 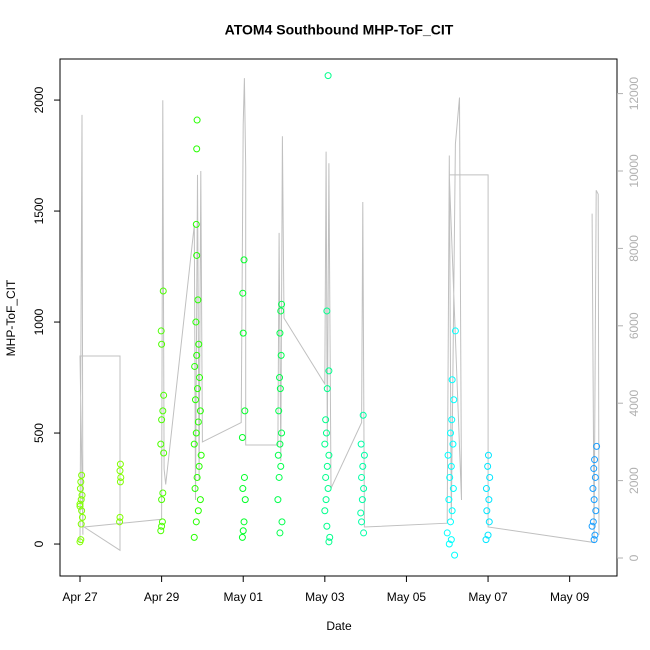 I want to click on y2-tick-label: 8000, so click(x=634, y=248).